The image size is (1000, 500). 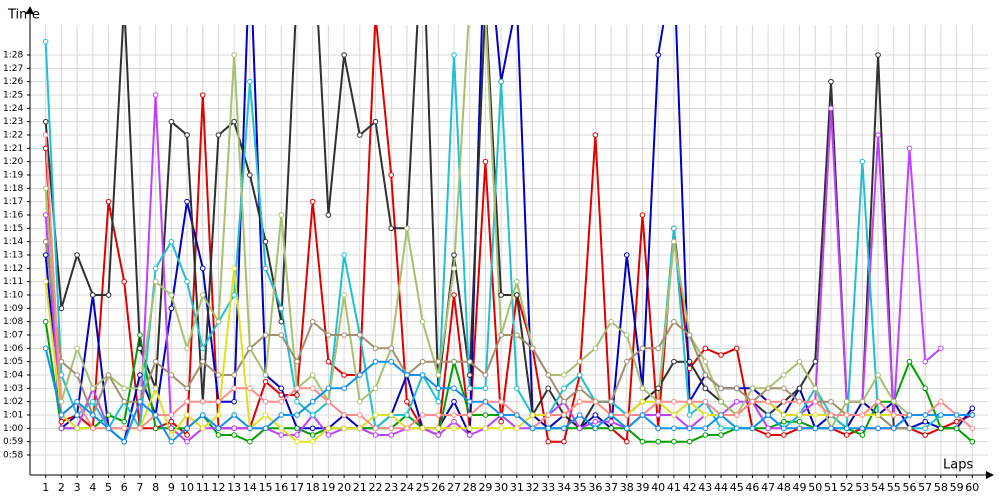 What do you see at coordinates (13, 56) in the screenshot?
I see `y-tick-label: 1:28` at bounding box center [13, 56].